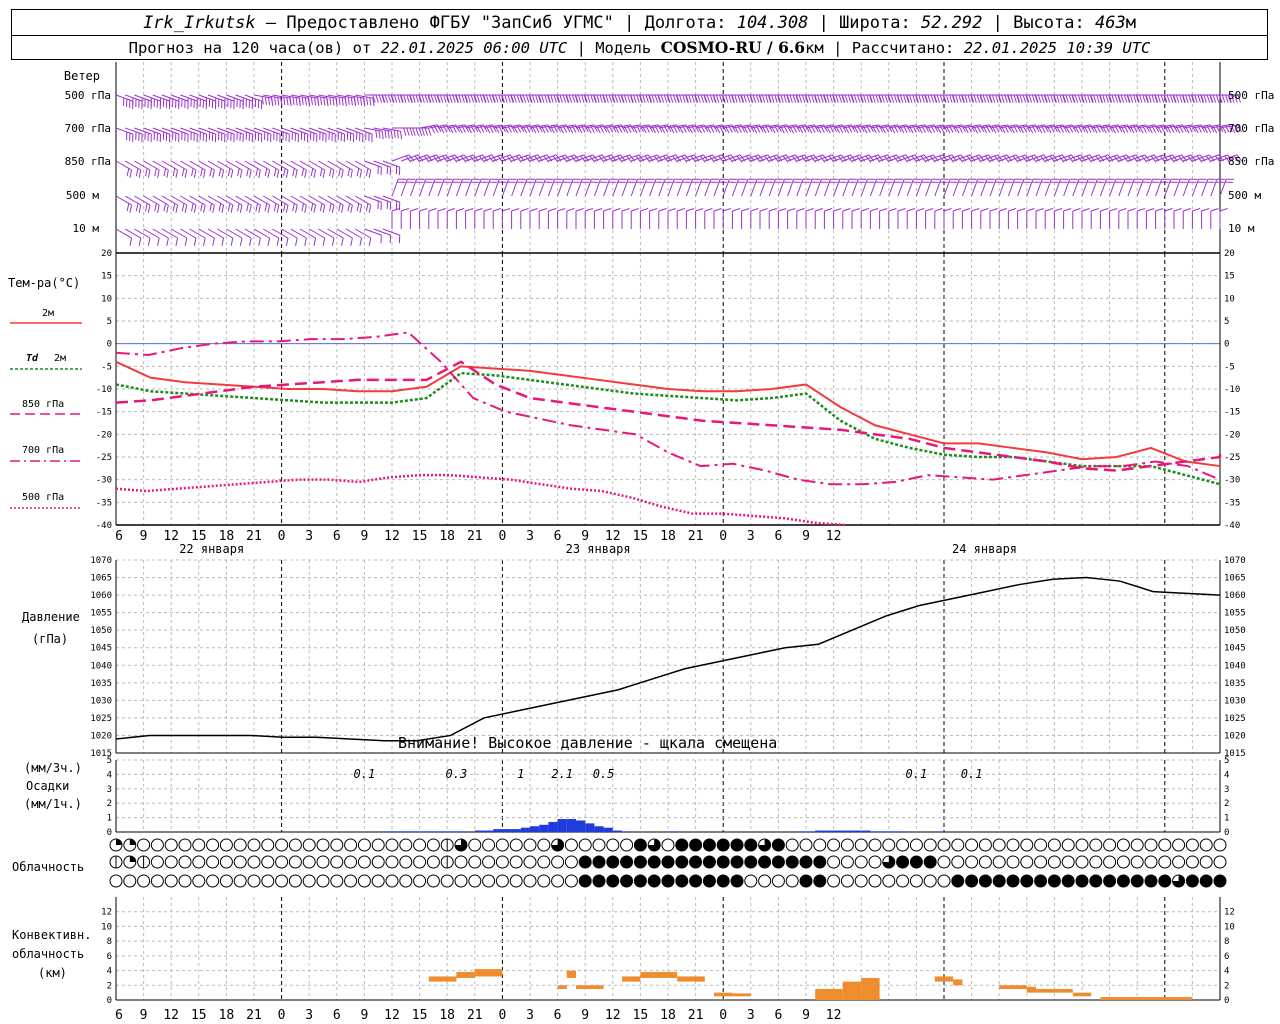  Describe the element at coordinates (1226, 790) in the screenshot. I see `y-tick-label: 3` at that location.